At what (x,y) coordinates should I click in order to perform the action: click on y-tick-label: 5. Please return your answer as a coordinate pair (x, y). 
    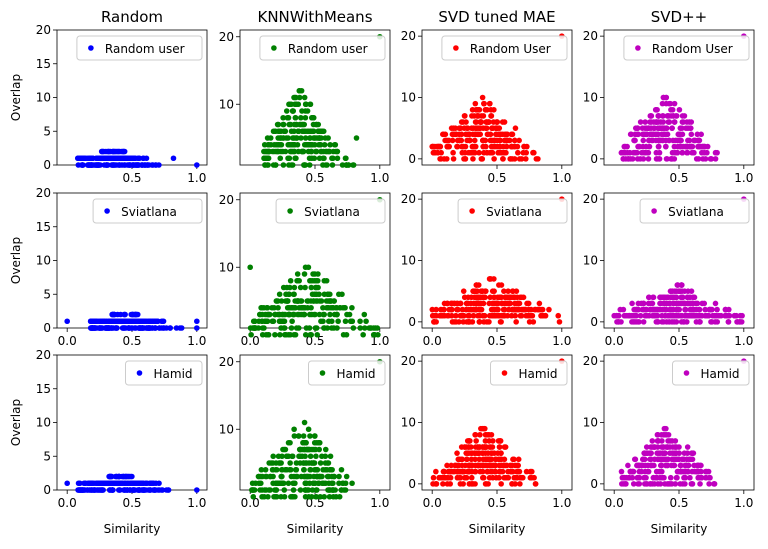
    Looking at the image, I should click on (47, 456).